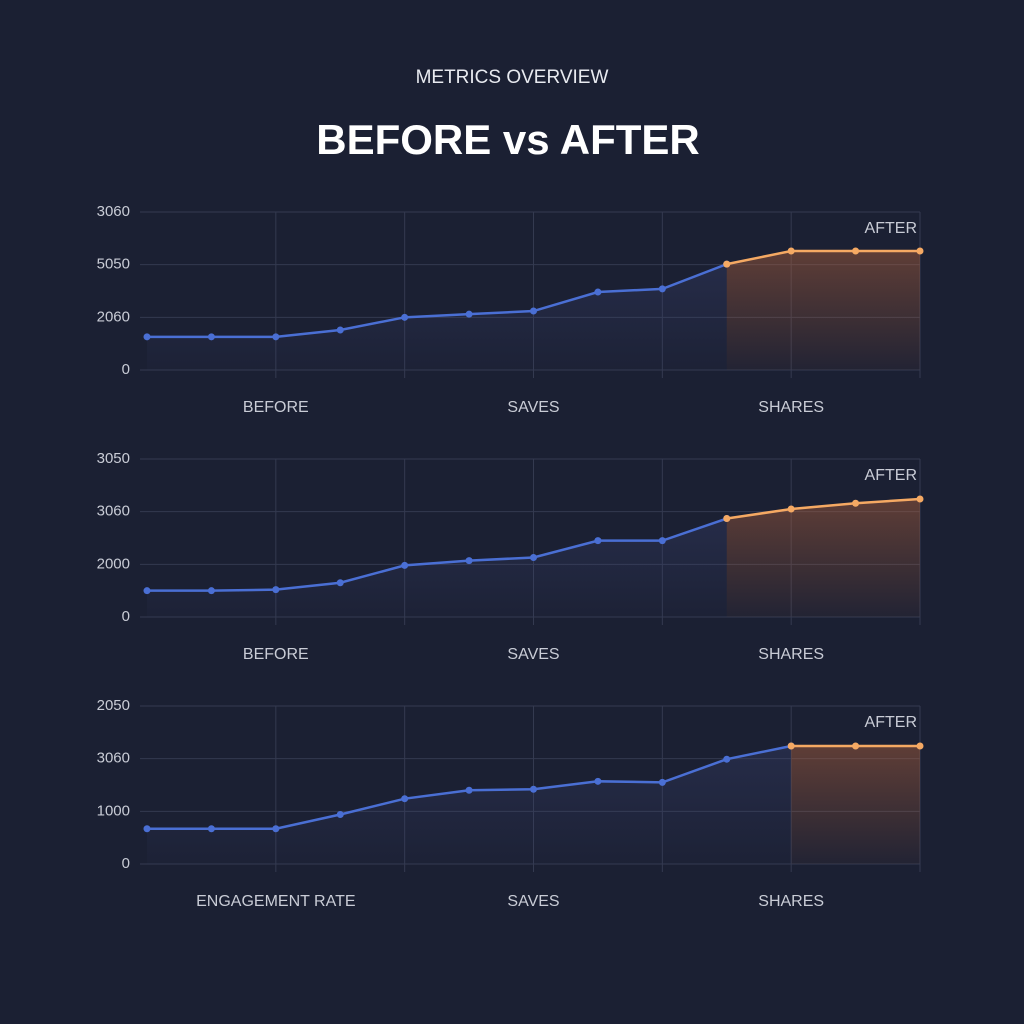  I want to click on y-tick-label: 5050, so click(113, 264).